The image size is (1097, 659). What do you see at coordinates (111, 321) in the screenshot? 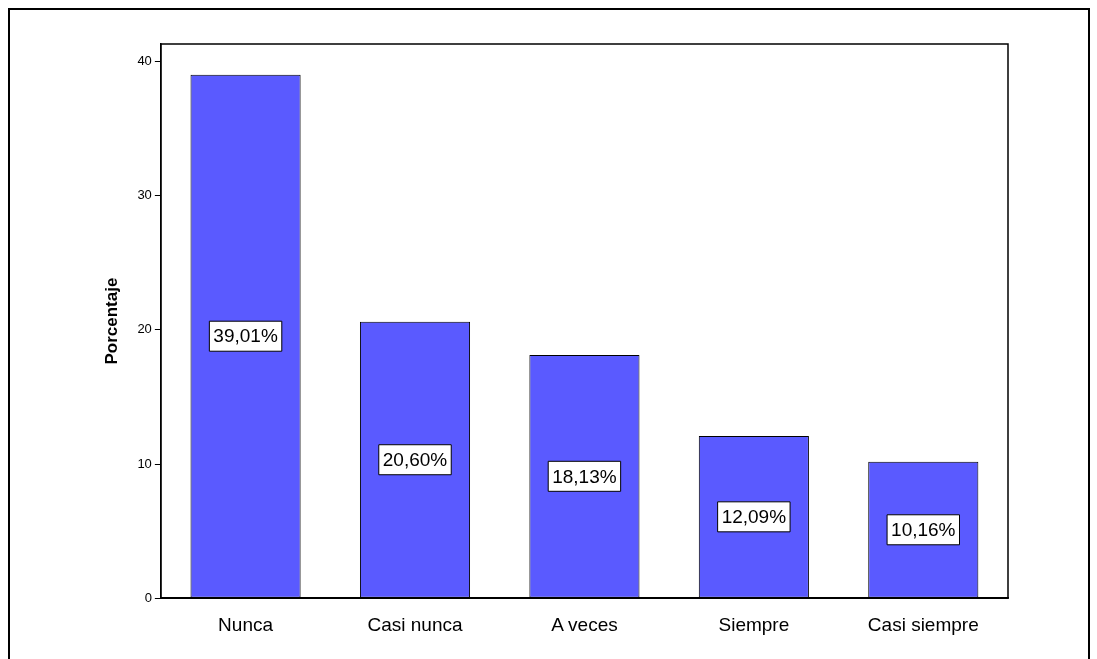
I see `y-axis-title: Porcentaje` at bounding box center [111, 321].